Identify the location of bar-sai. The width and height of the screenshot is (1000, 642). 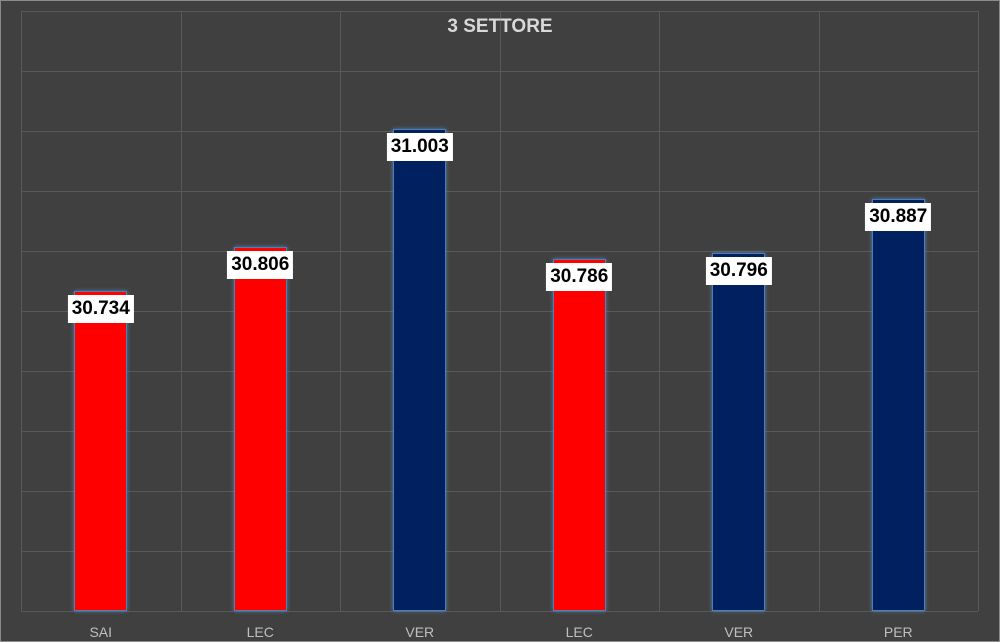
(101, 450).